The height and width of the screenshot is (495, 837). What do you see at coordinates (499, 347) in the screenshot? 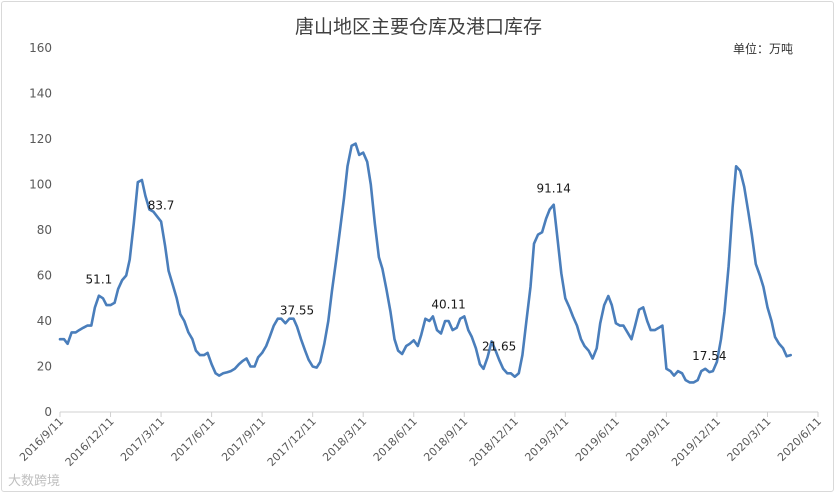
I see `data-label: 21.65` at bounding box center [499, 347].